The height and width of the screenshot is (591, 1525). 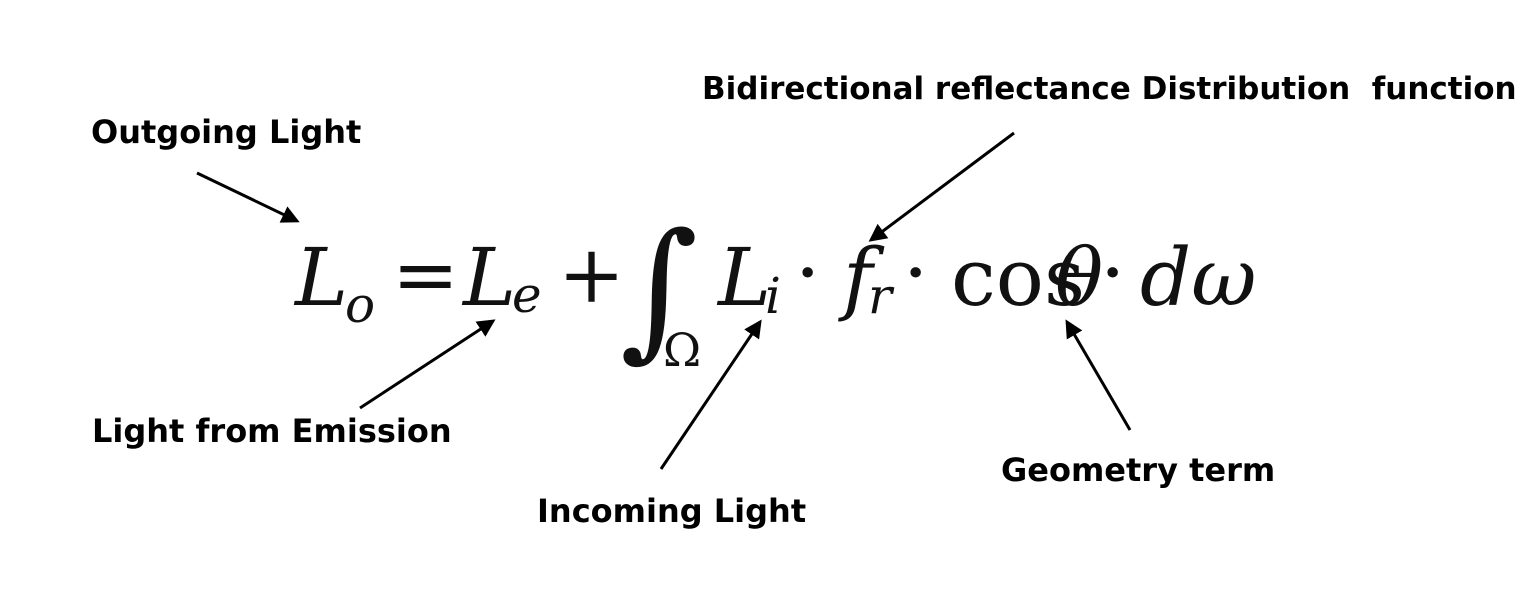 I want to click on eq-theta: θ, so click(x=1079, y=277).